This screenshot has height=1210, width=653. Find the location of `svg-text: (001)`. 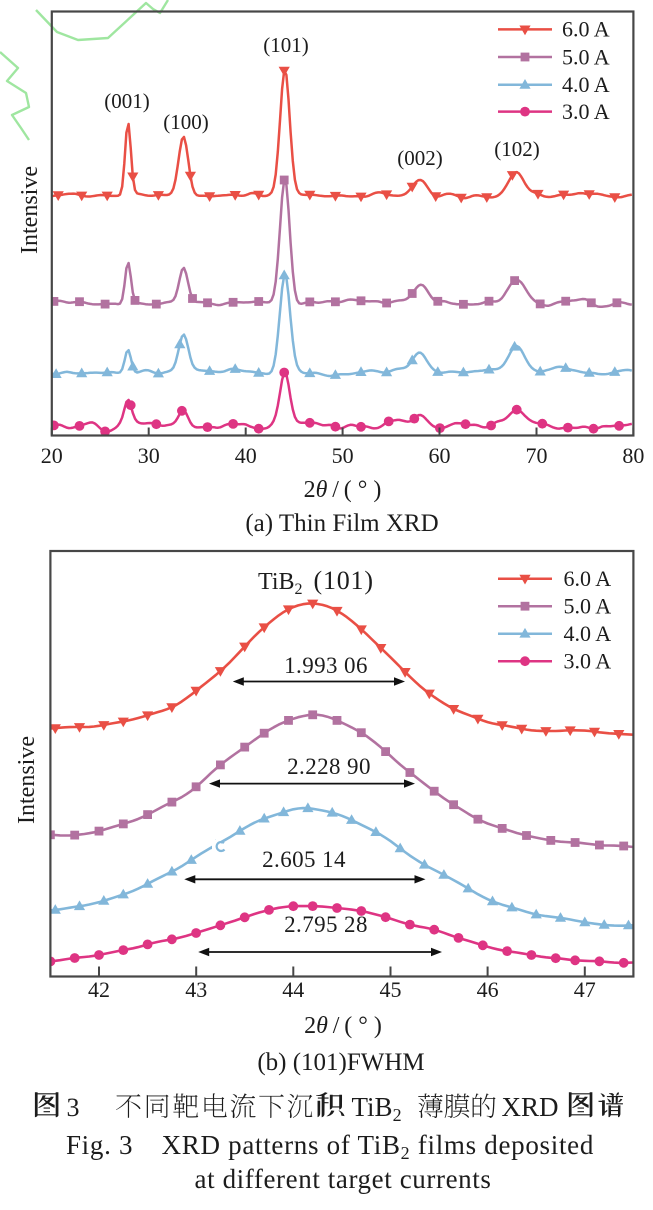

svg-text: (001) is located at coordinates (127, 101).